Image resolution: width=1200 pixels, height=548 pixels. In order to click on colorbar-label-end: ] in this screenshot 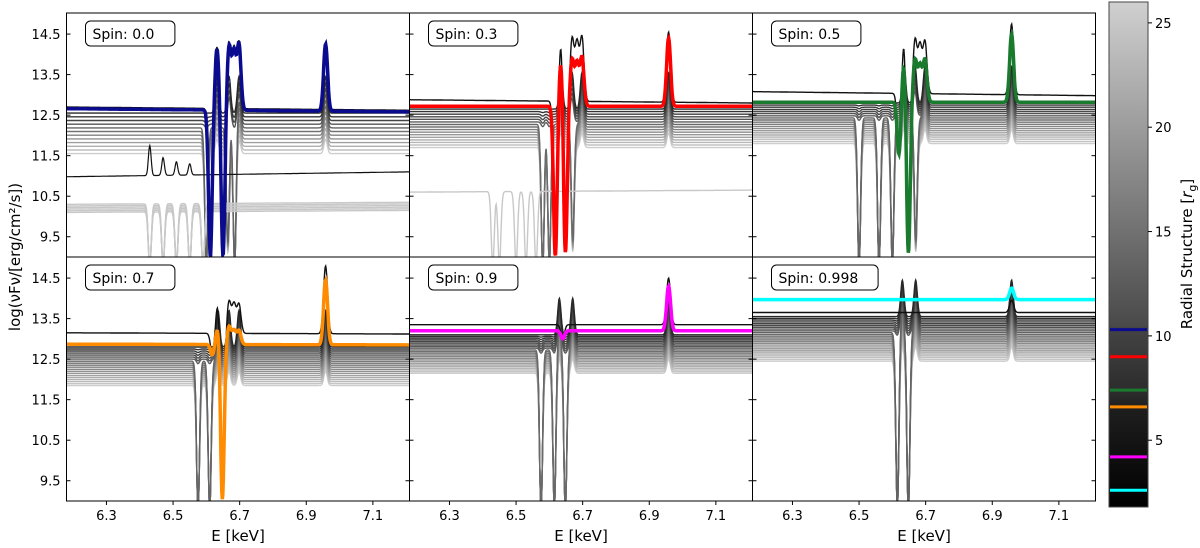, I will do `click(1187, 182)`.